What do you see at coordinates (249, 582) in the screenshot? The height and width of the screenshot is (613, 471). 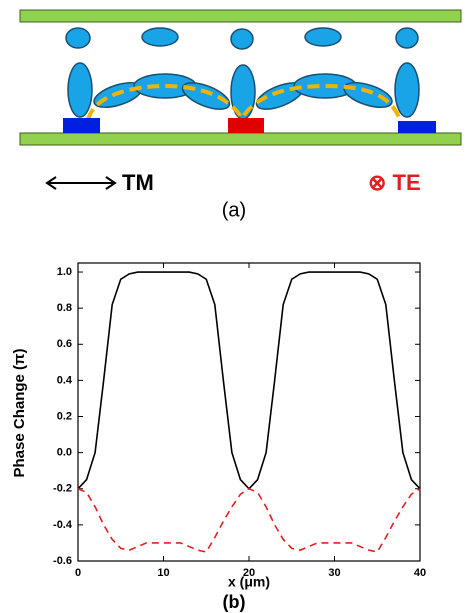 I see `x-axis-label: x (μm)` at bounding box center [249, 582].